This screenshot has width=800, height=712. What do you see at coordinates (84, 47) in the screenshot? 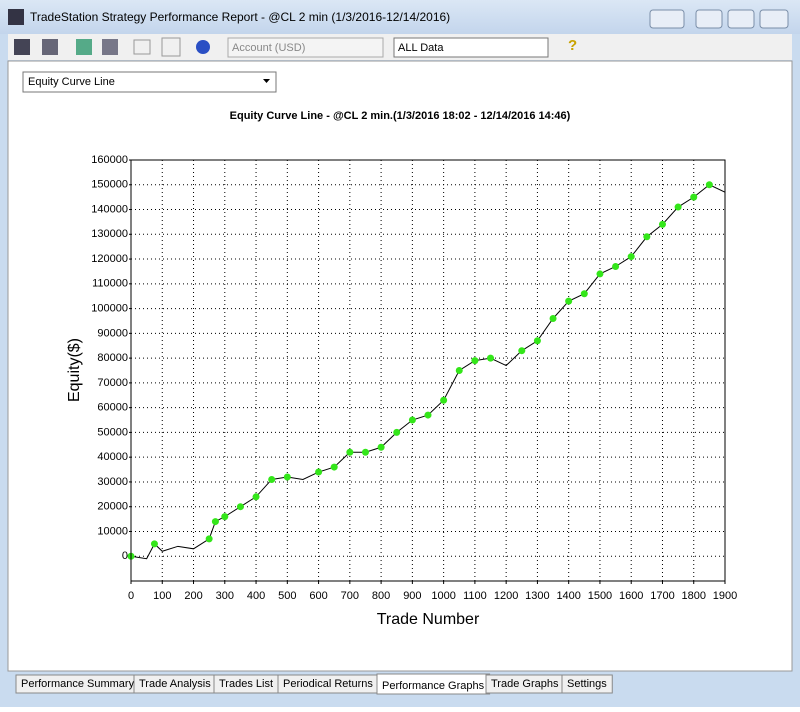
I see `refresh-button` at bounding box center [84, 47].